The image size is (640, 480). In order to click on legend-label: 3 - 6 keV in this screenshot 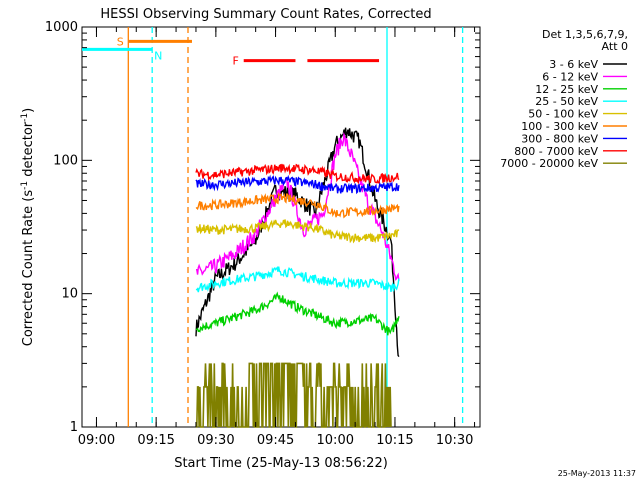, I will do `click(573, 64)`.